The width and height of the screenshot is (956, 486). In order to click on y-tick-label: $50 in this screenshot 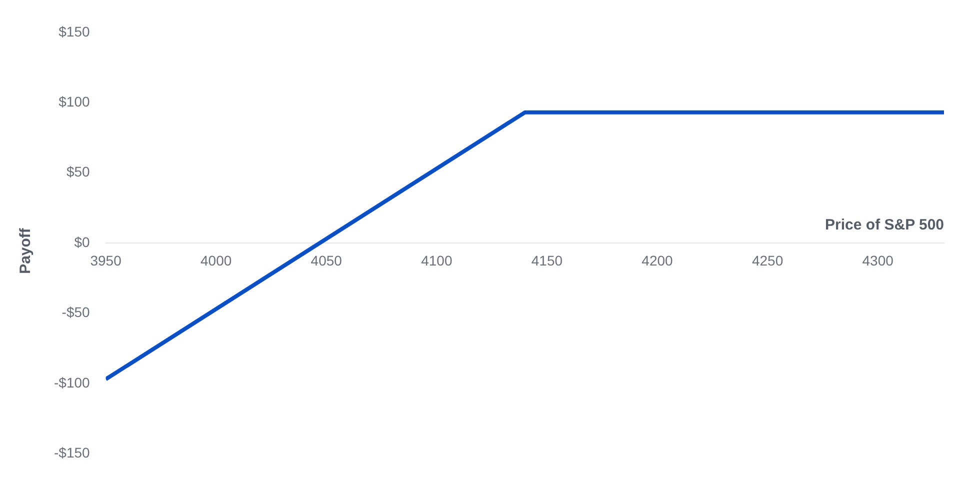, I will do `click(78, 172)`.